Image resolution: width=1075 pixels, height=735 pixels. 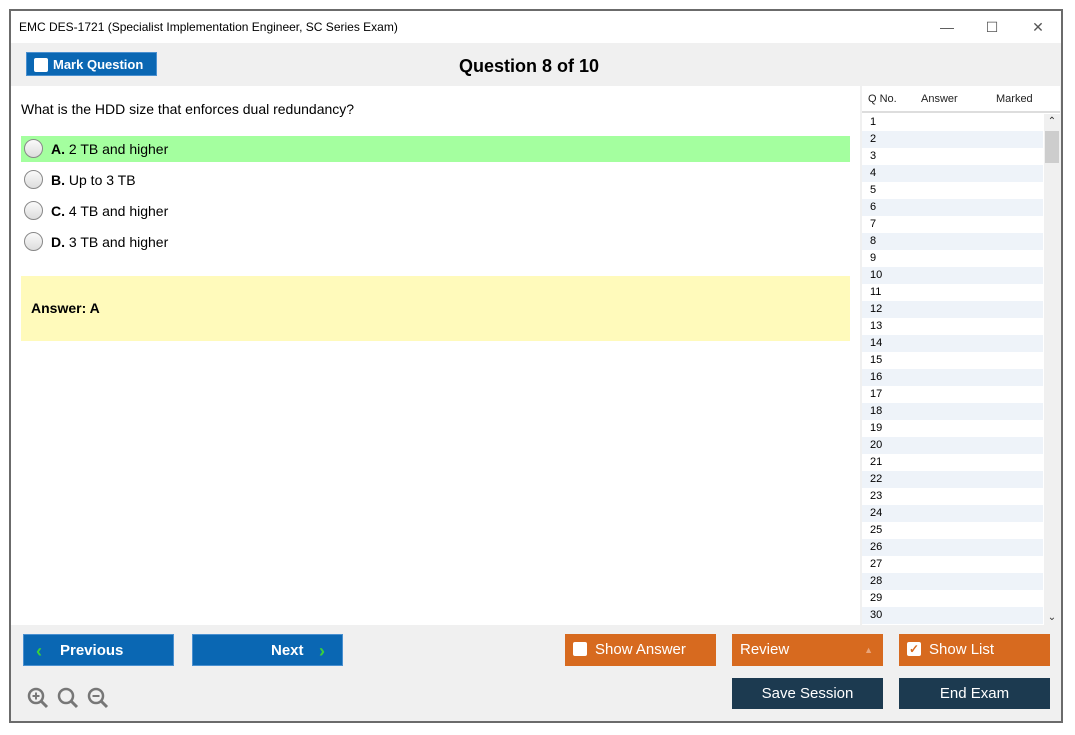 I want to click on scroll-down-icon: ⌄, so click(x=1052, y=617).